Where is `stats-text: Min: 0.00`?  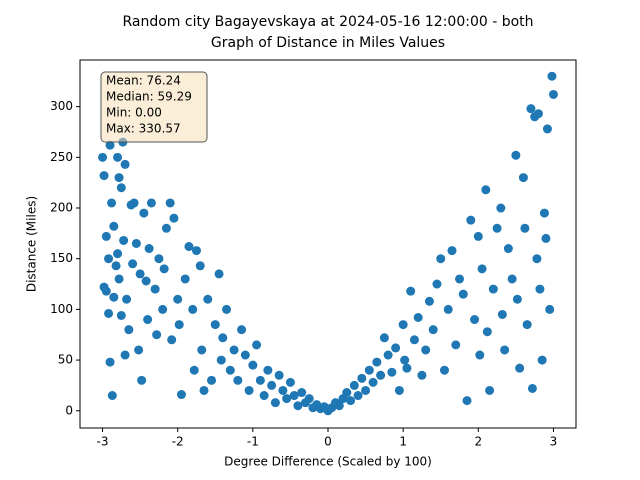 stats-text: Min: 0.00 is located at coordinates (134, 113).